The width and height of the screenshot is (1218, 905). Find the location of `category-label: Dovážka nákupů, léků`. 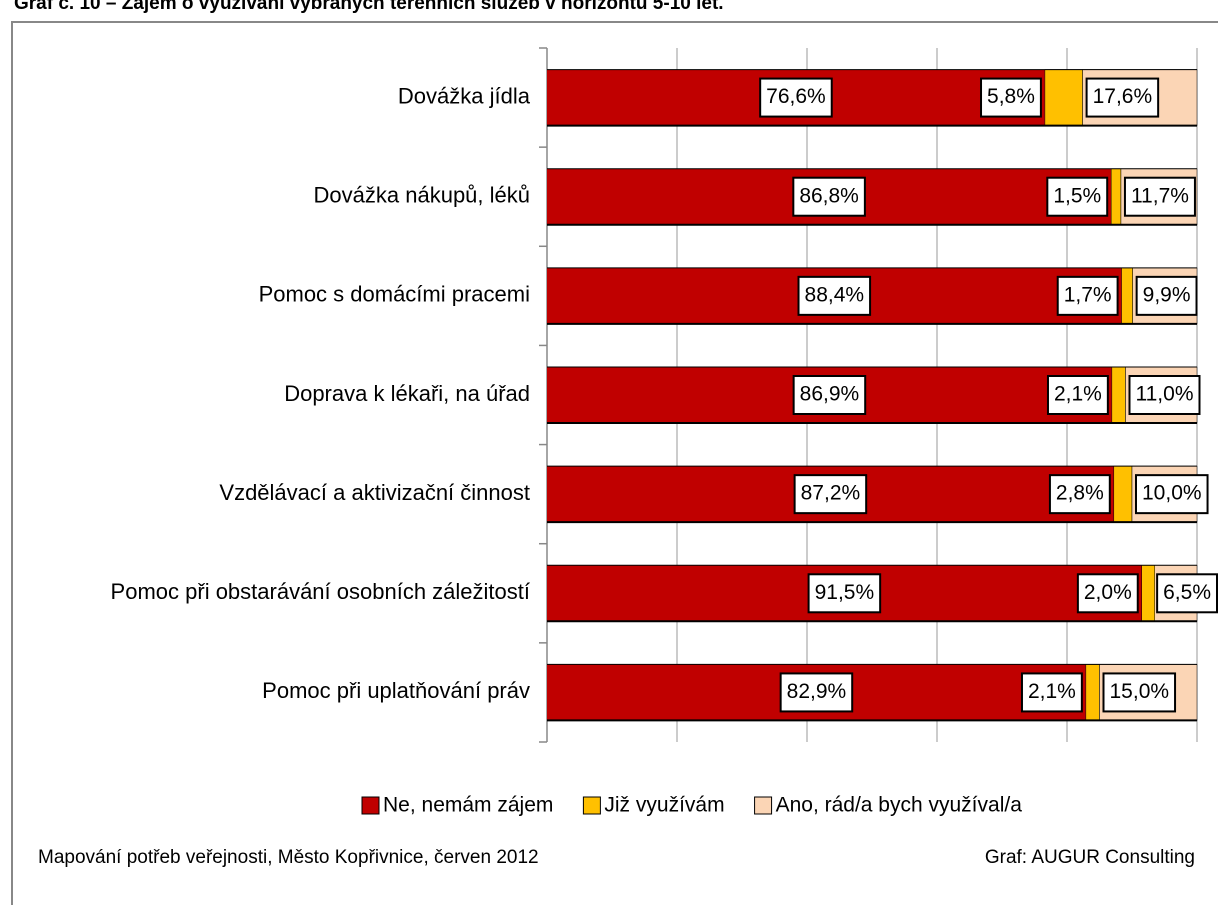

category-label: Dovážka nákupů, léků is located at coordinates (422, 195).